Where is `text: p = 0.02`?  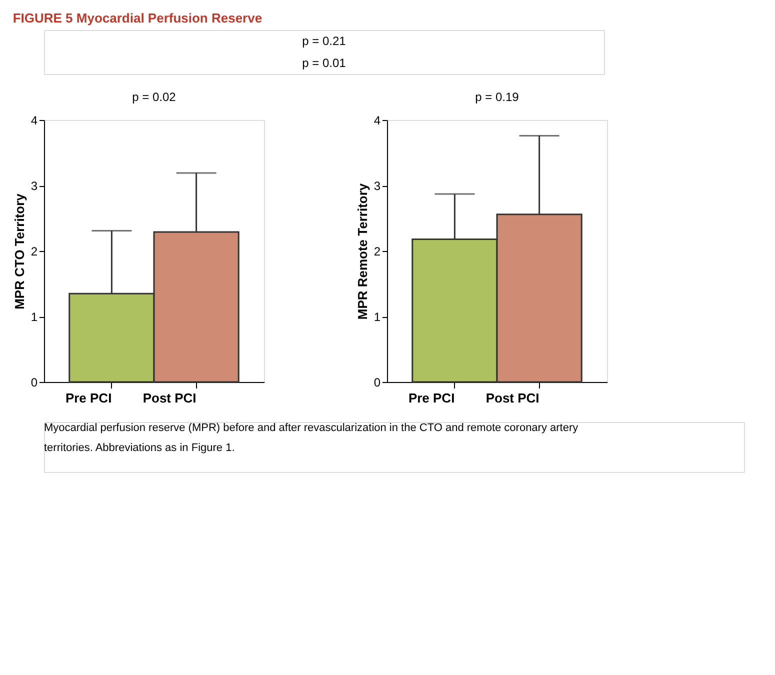
text: p = 0.02 is located at coordinates (154, 97).